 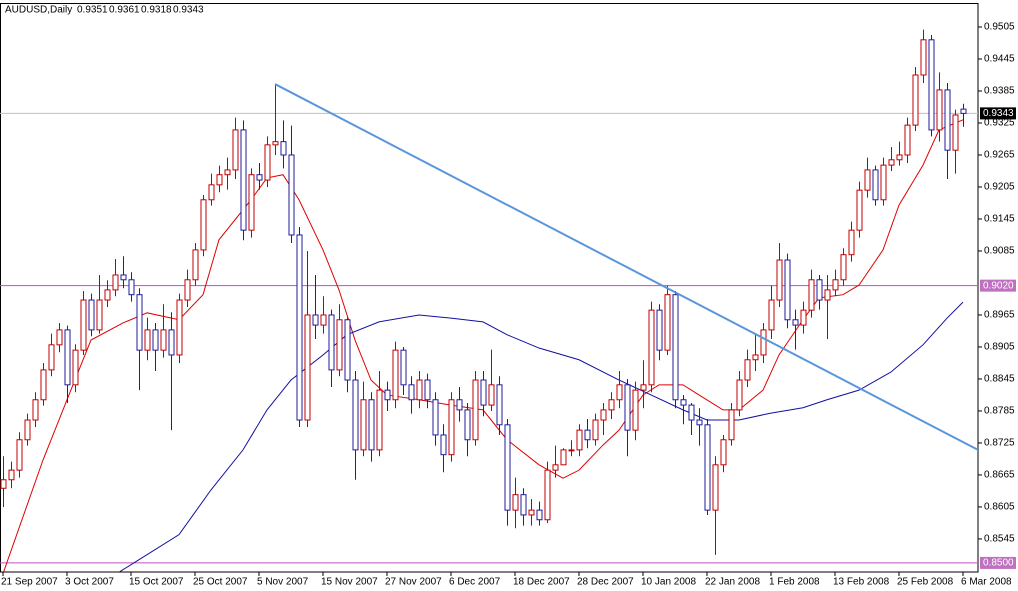 I want to click on y-tick-label: 0.9145, so click(x=999, y=219).